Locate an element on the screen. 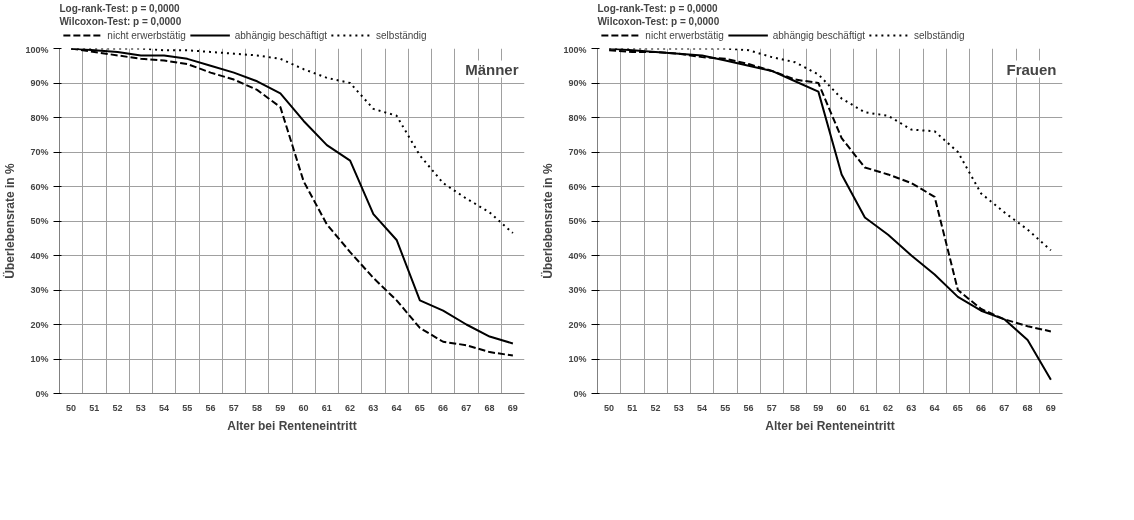  text: Männer is located at coordinates (492, 69).